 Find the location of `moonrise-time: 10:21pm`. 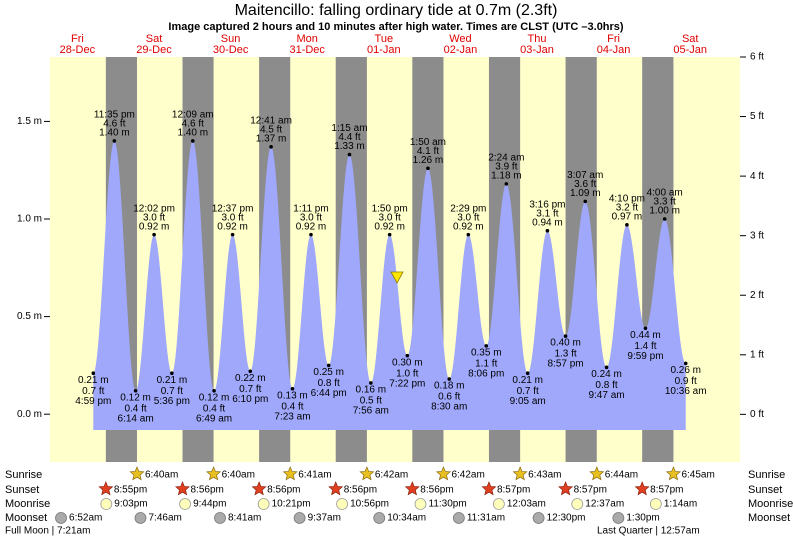

moonrise-time: 10:21pm is located at coordinates (291, 504).